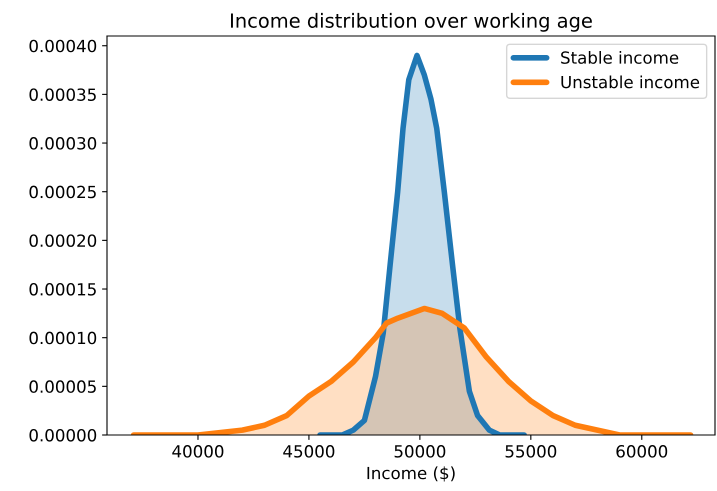 This screenshot has width=717, height=491. Describe the element at coordinates (198, 451) in the screenshot. I see `x-tick-label: 40000` at that location.